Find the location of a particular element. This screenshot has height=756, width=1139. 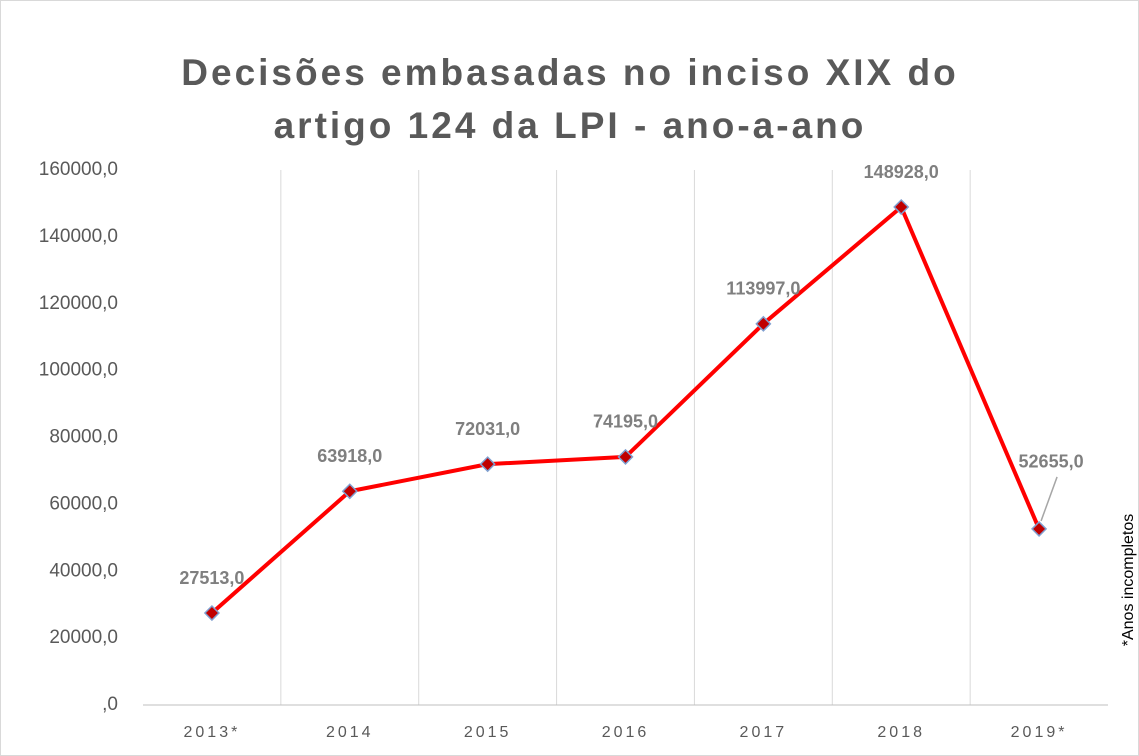

y-tick-label: 160000,0 is located at coordinates (78, 169).